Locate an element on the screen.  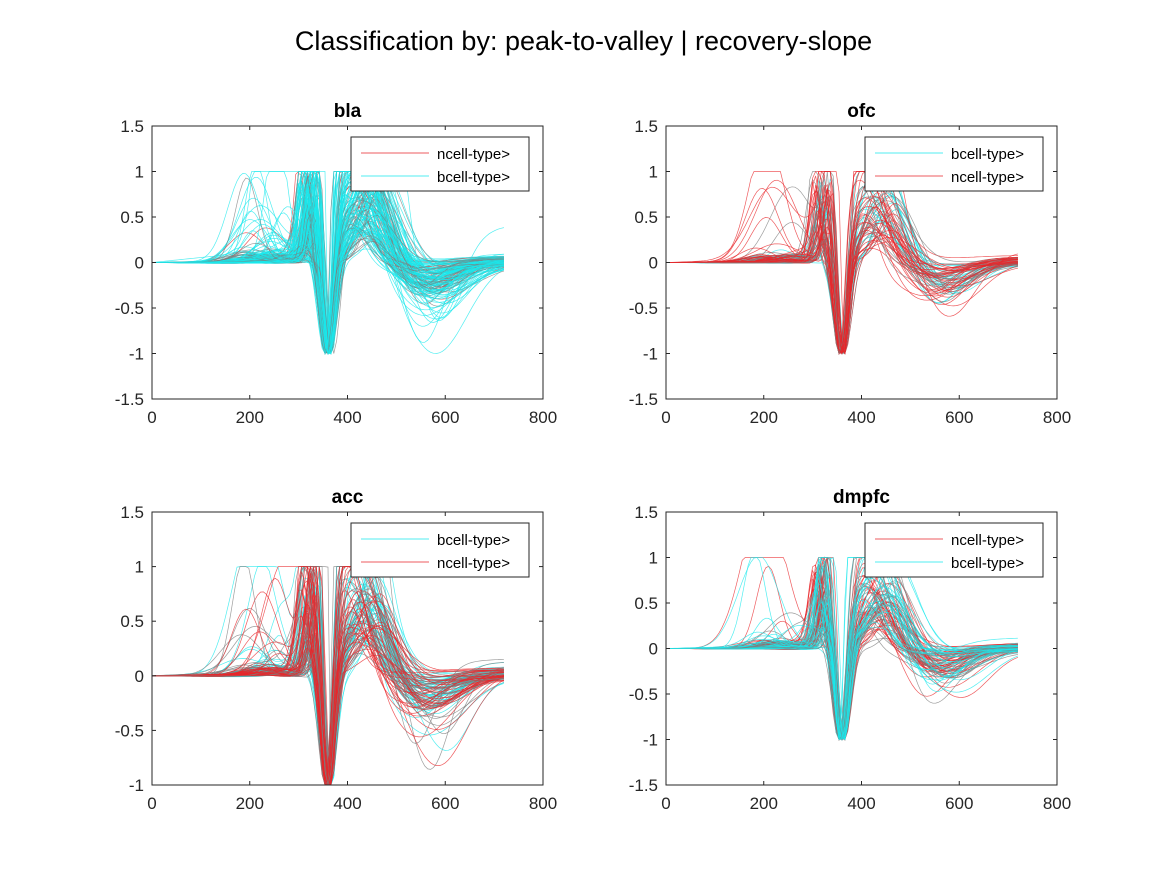
panel-title: dmpfc is located at coordinates (861, 497).